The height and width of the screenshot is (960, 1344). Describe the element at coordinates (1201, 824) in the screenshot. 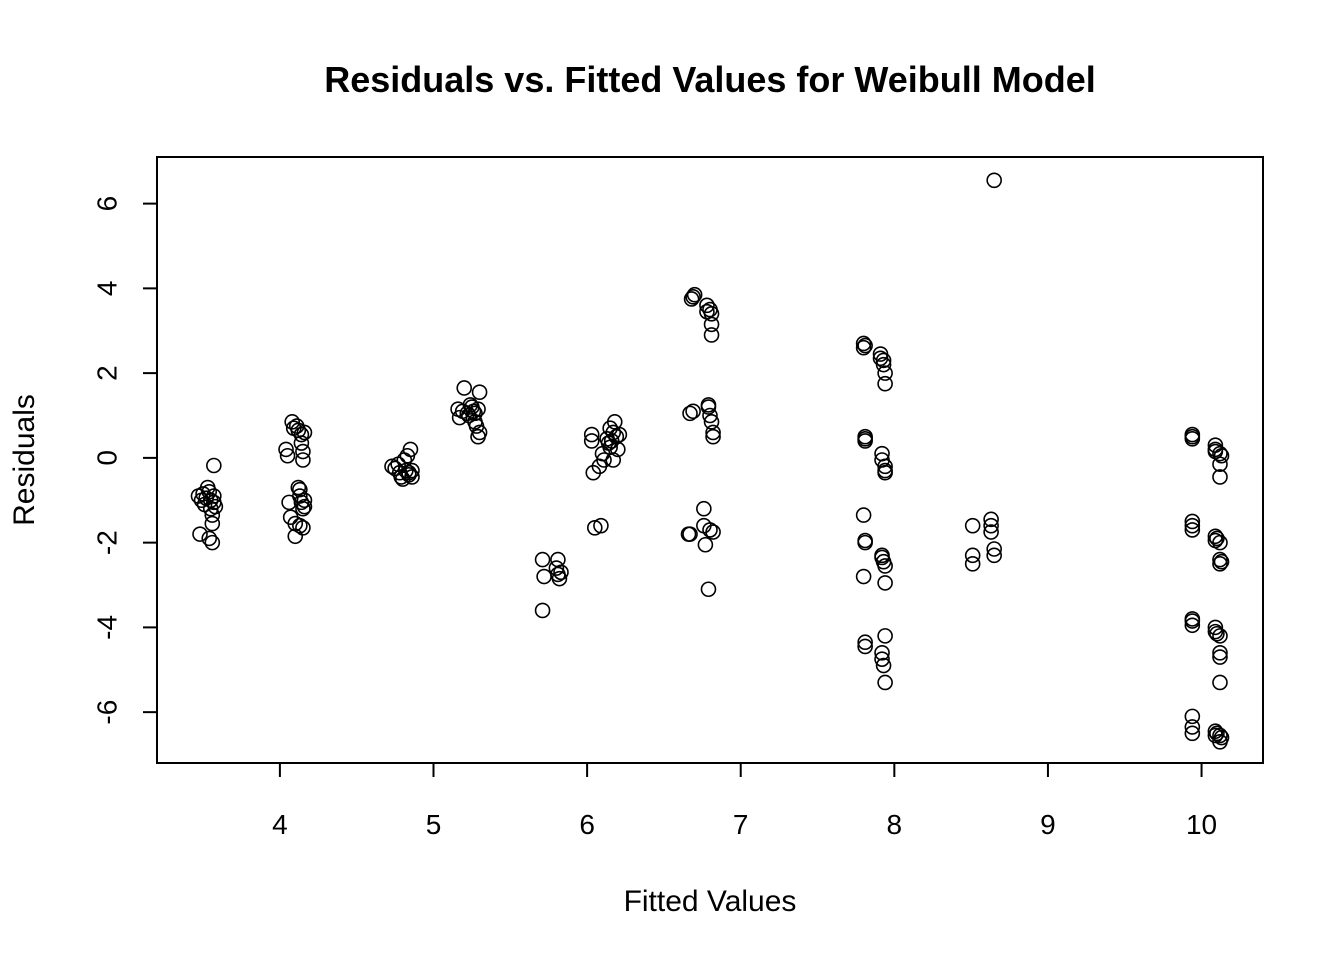

I see `x-tick-label: 10` at that location.